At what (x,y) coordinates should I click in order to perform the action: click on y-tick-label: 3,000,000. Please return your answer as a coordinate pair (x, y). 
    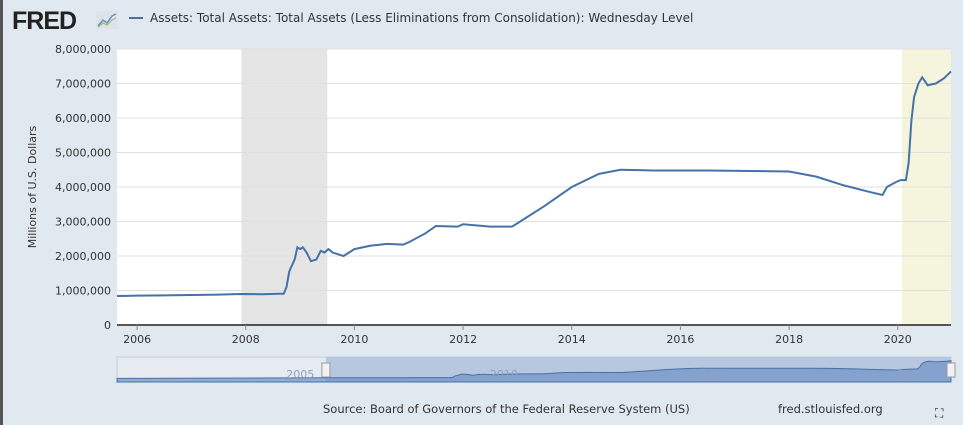
    Looking at the image, I should click on (83, 222).